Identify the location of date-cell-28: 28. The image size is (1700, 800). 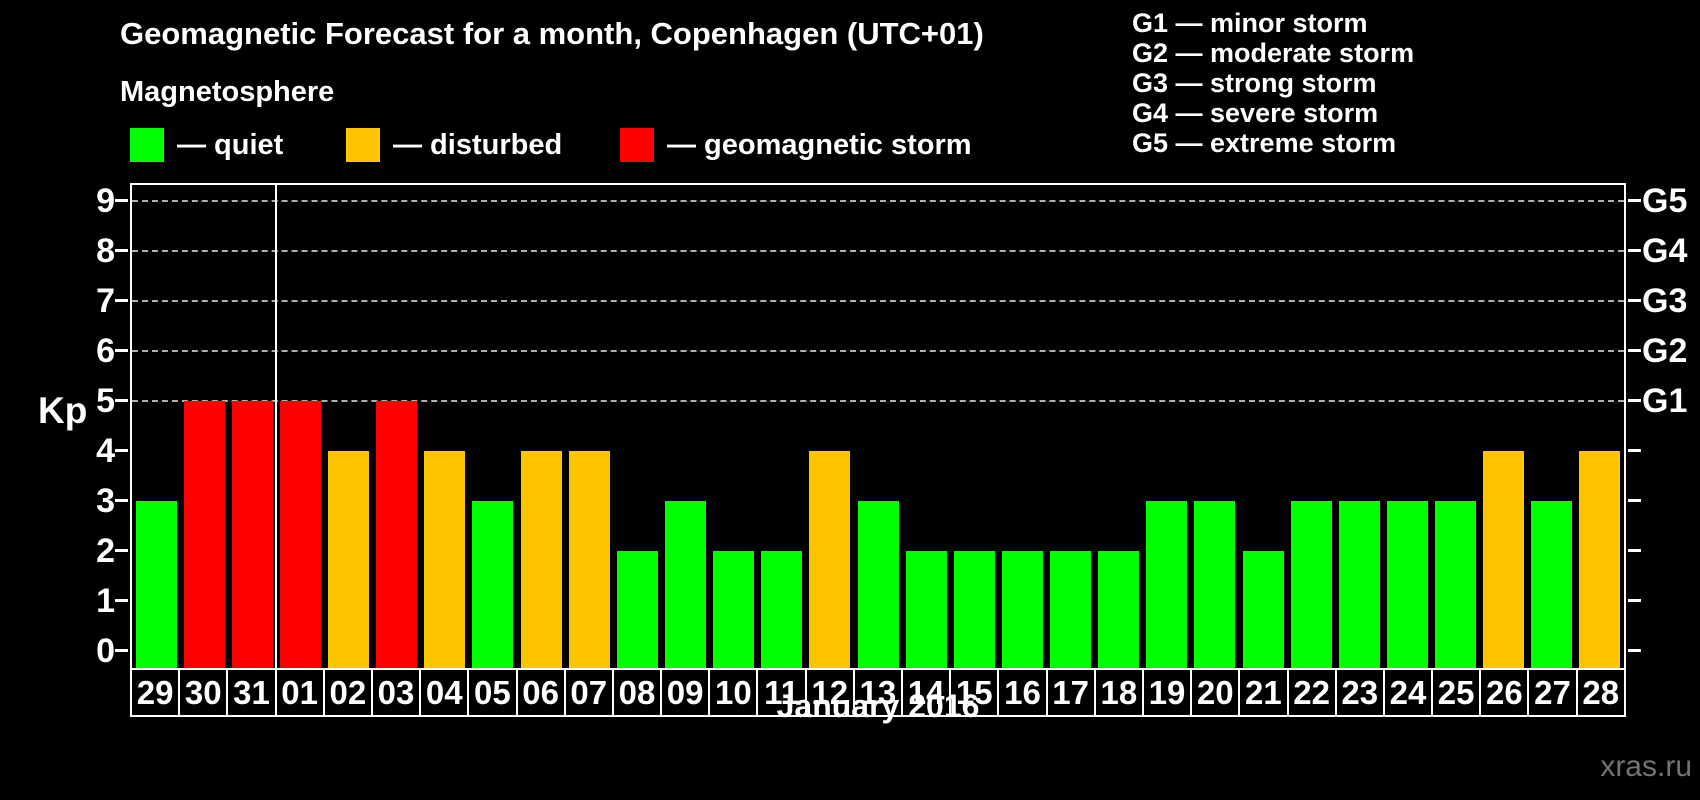
(1600, 692).